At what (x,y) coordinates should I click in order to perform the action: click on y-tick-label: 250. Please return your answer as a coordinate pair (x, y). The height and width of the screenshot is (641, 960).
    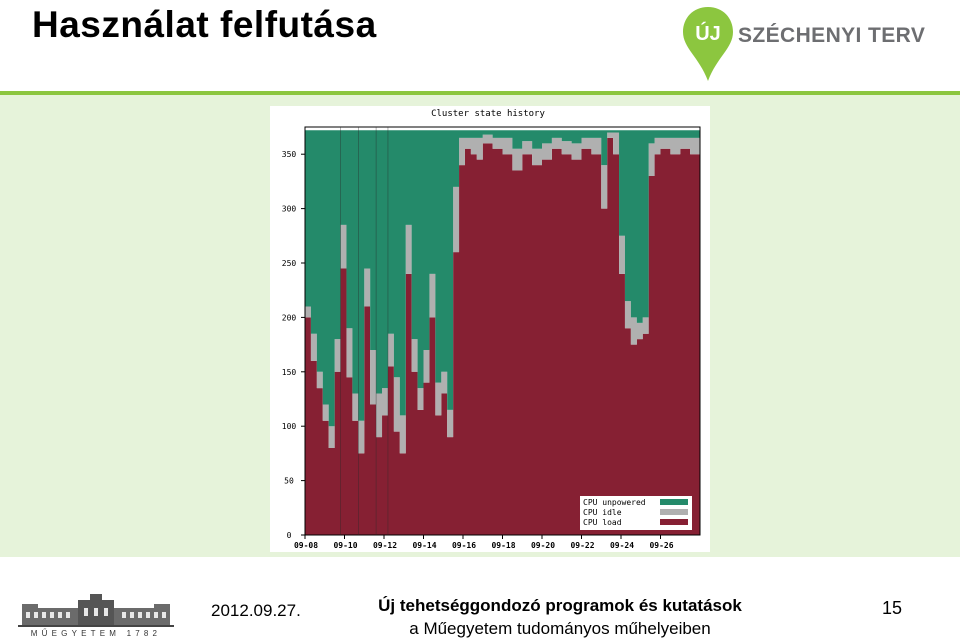
    Looking at the image, I should click on (289, 263).